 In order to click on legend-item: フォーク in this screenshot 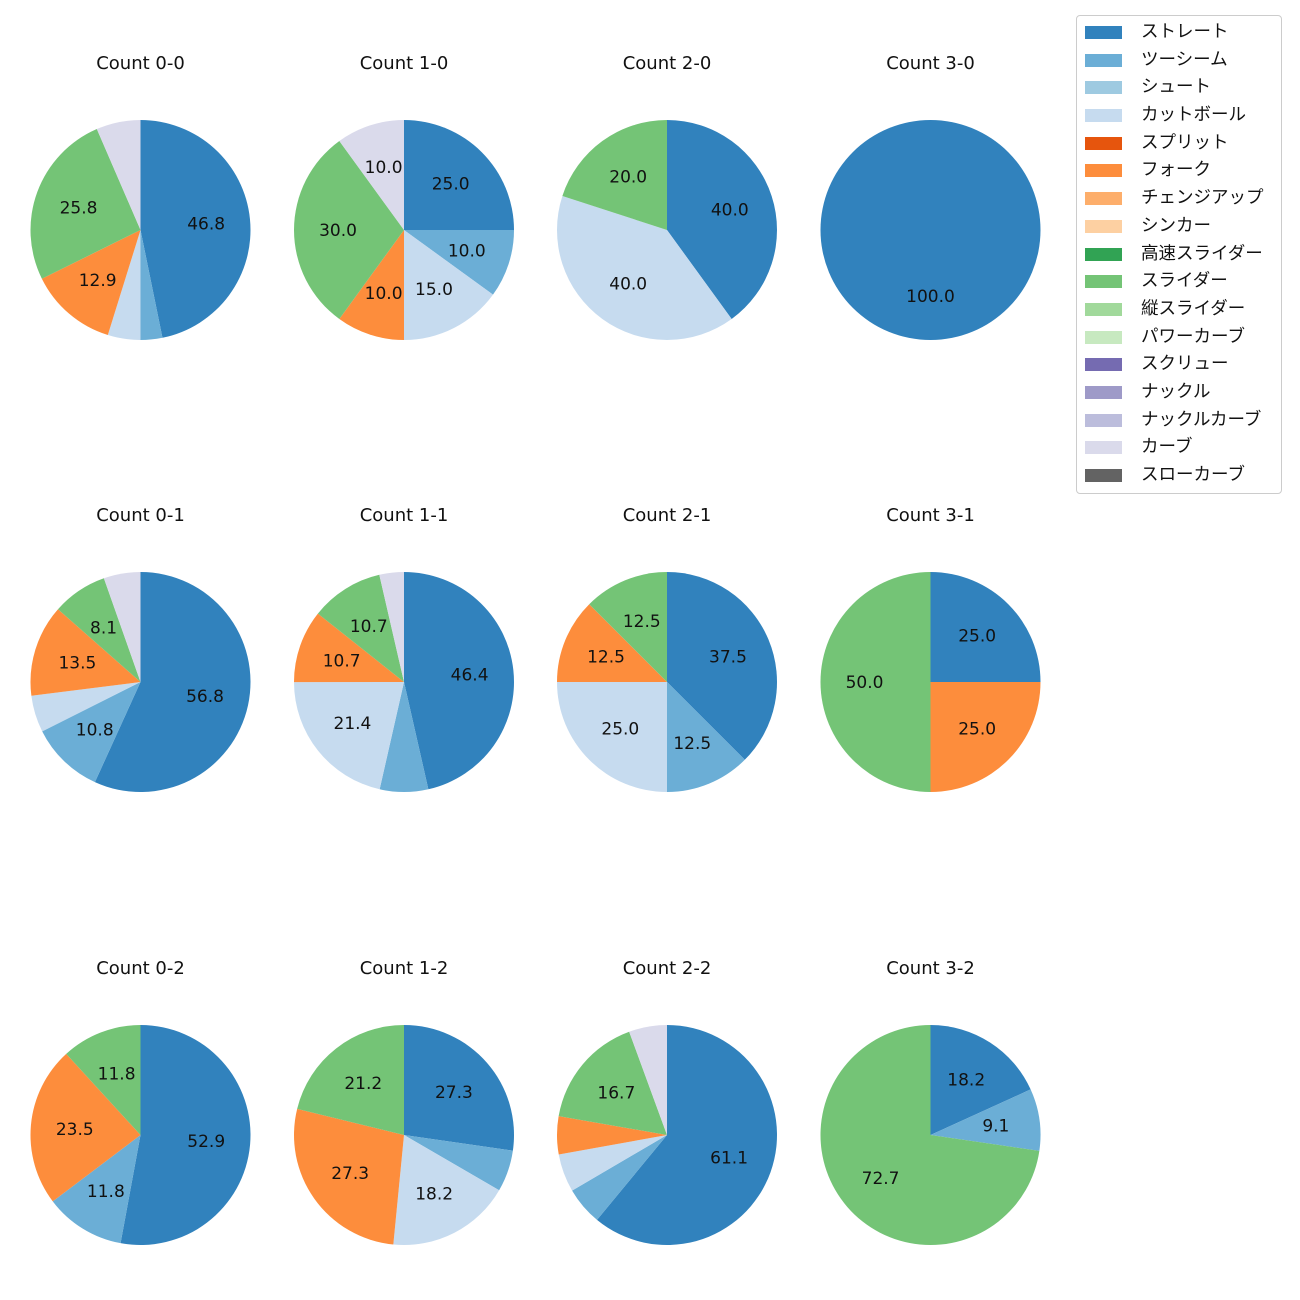, I will do `click(1179, 170)`.